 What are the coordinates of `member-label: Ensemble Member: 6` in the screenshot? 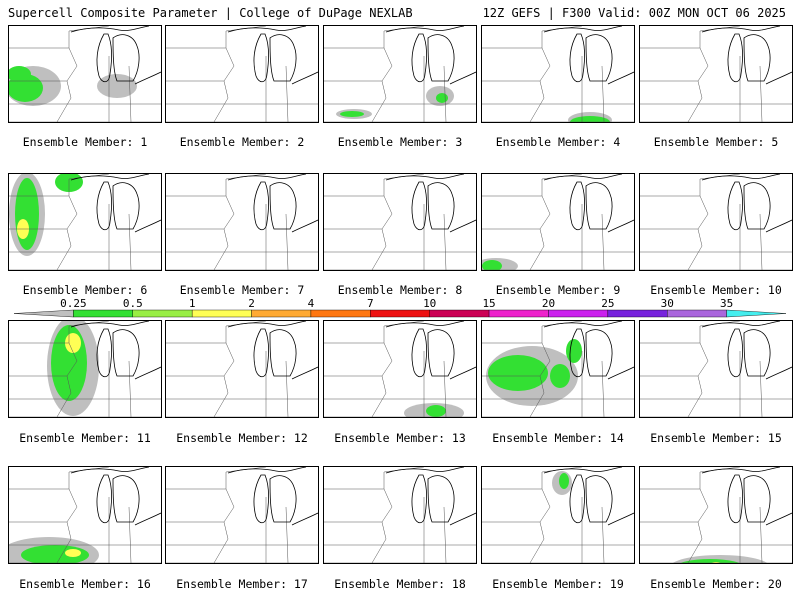 It's located at (85, 290).